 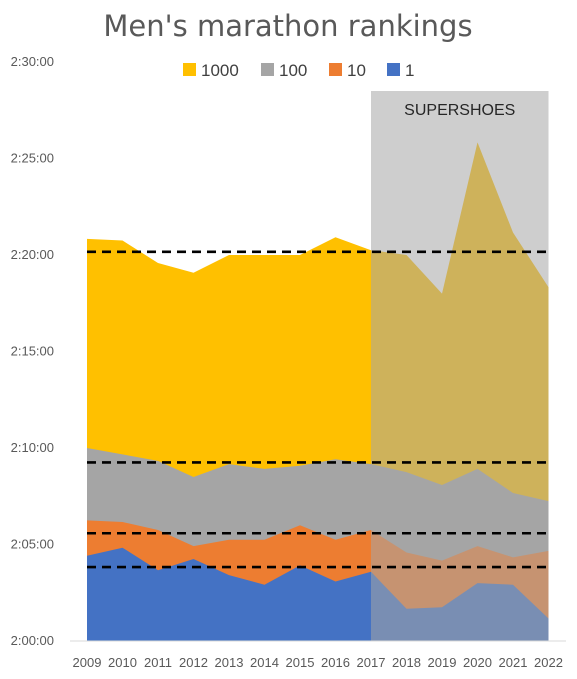 I want to click on y-tick-label: 2:05:00, so click(x=32, y=544).